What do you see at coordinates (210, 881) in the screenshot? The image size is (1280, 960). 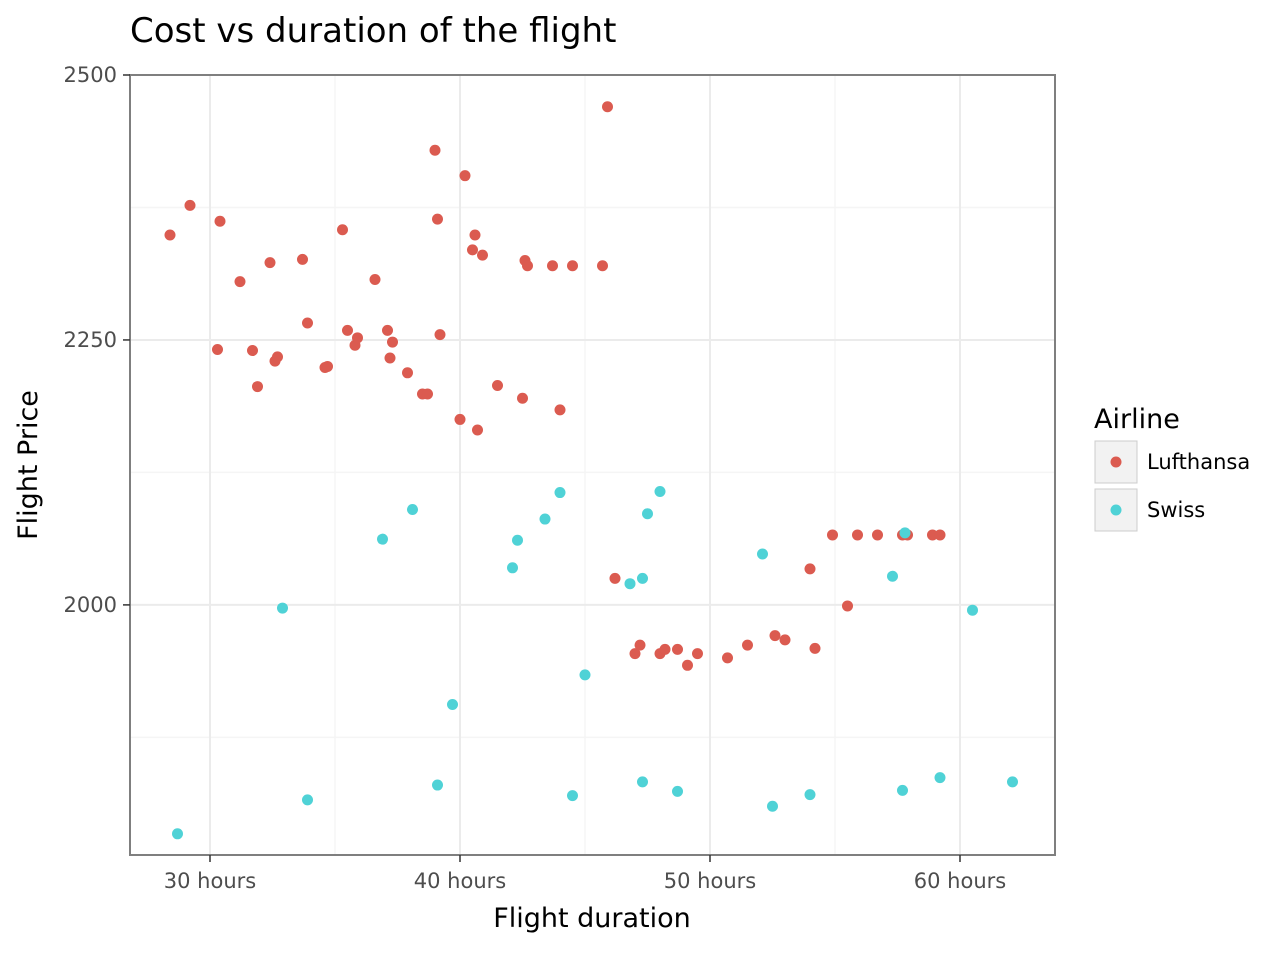 I see `x-tick-label: 30 hours` at bounding box center [210, 881].